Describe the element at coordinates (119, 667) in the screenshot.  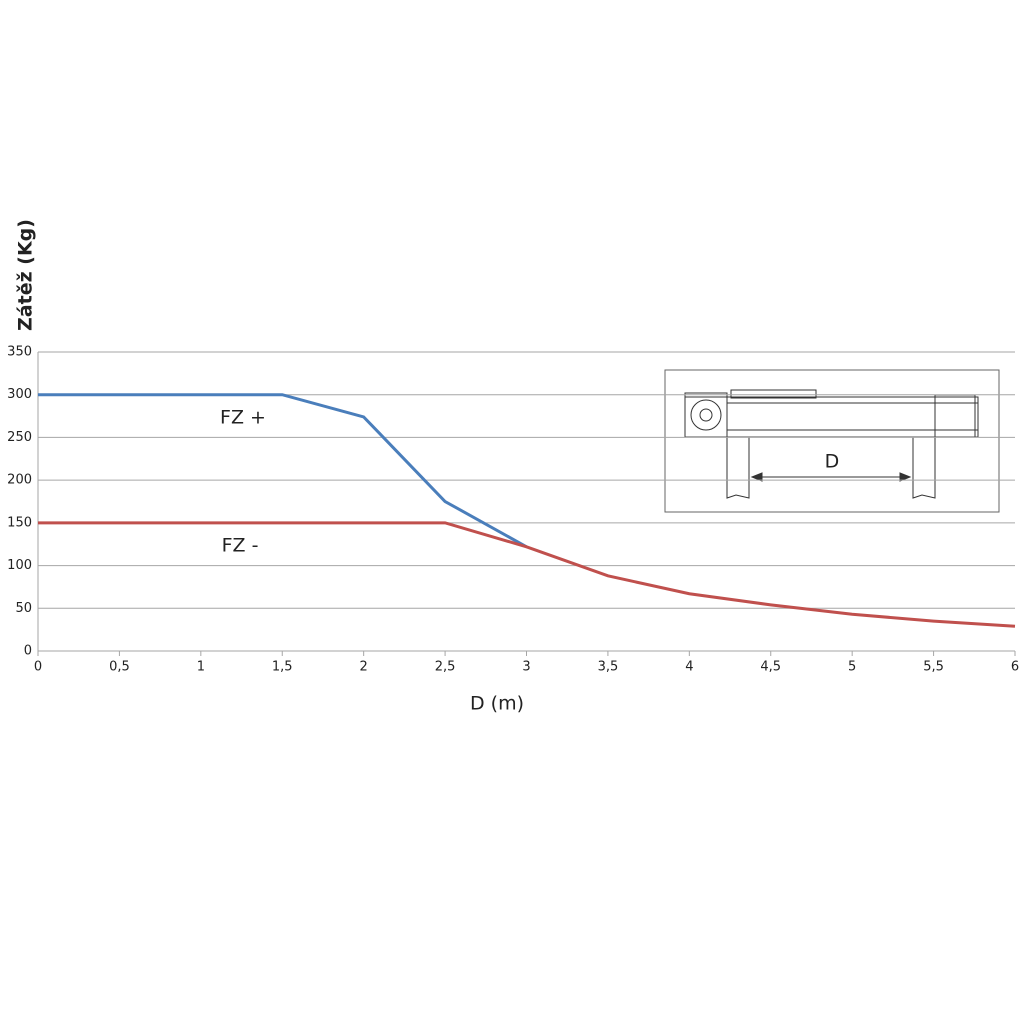
I see `x-tick-label: 0,5` at that location.